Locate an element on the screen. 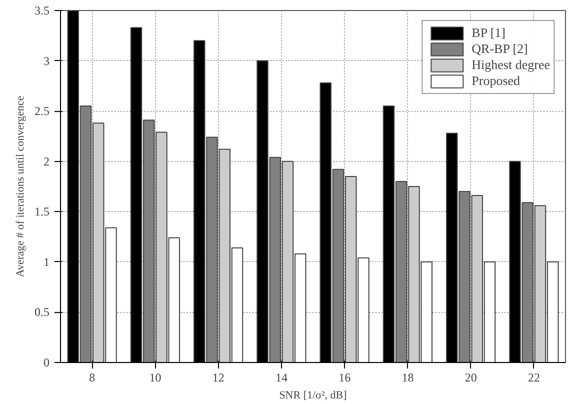 Image resolution: width=577 pixels, height=404 pixels. y-tick-label: 3.5 is located at coordinates (42, 11).